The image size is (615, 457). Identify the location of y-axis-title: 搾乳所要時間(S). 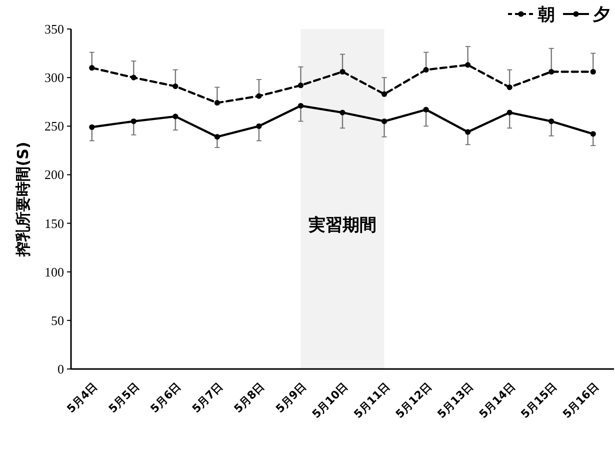
(23, 200).